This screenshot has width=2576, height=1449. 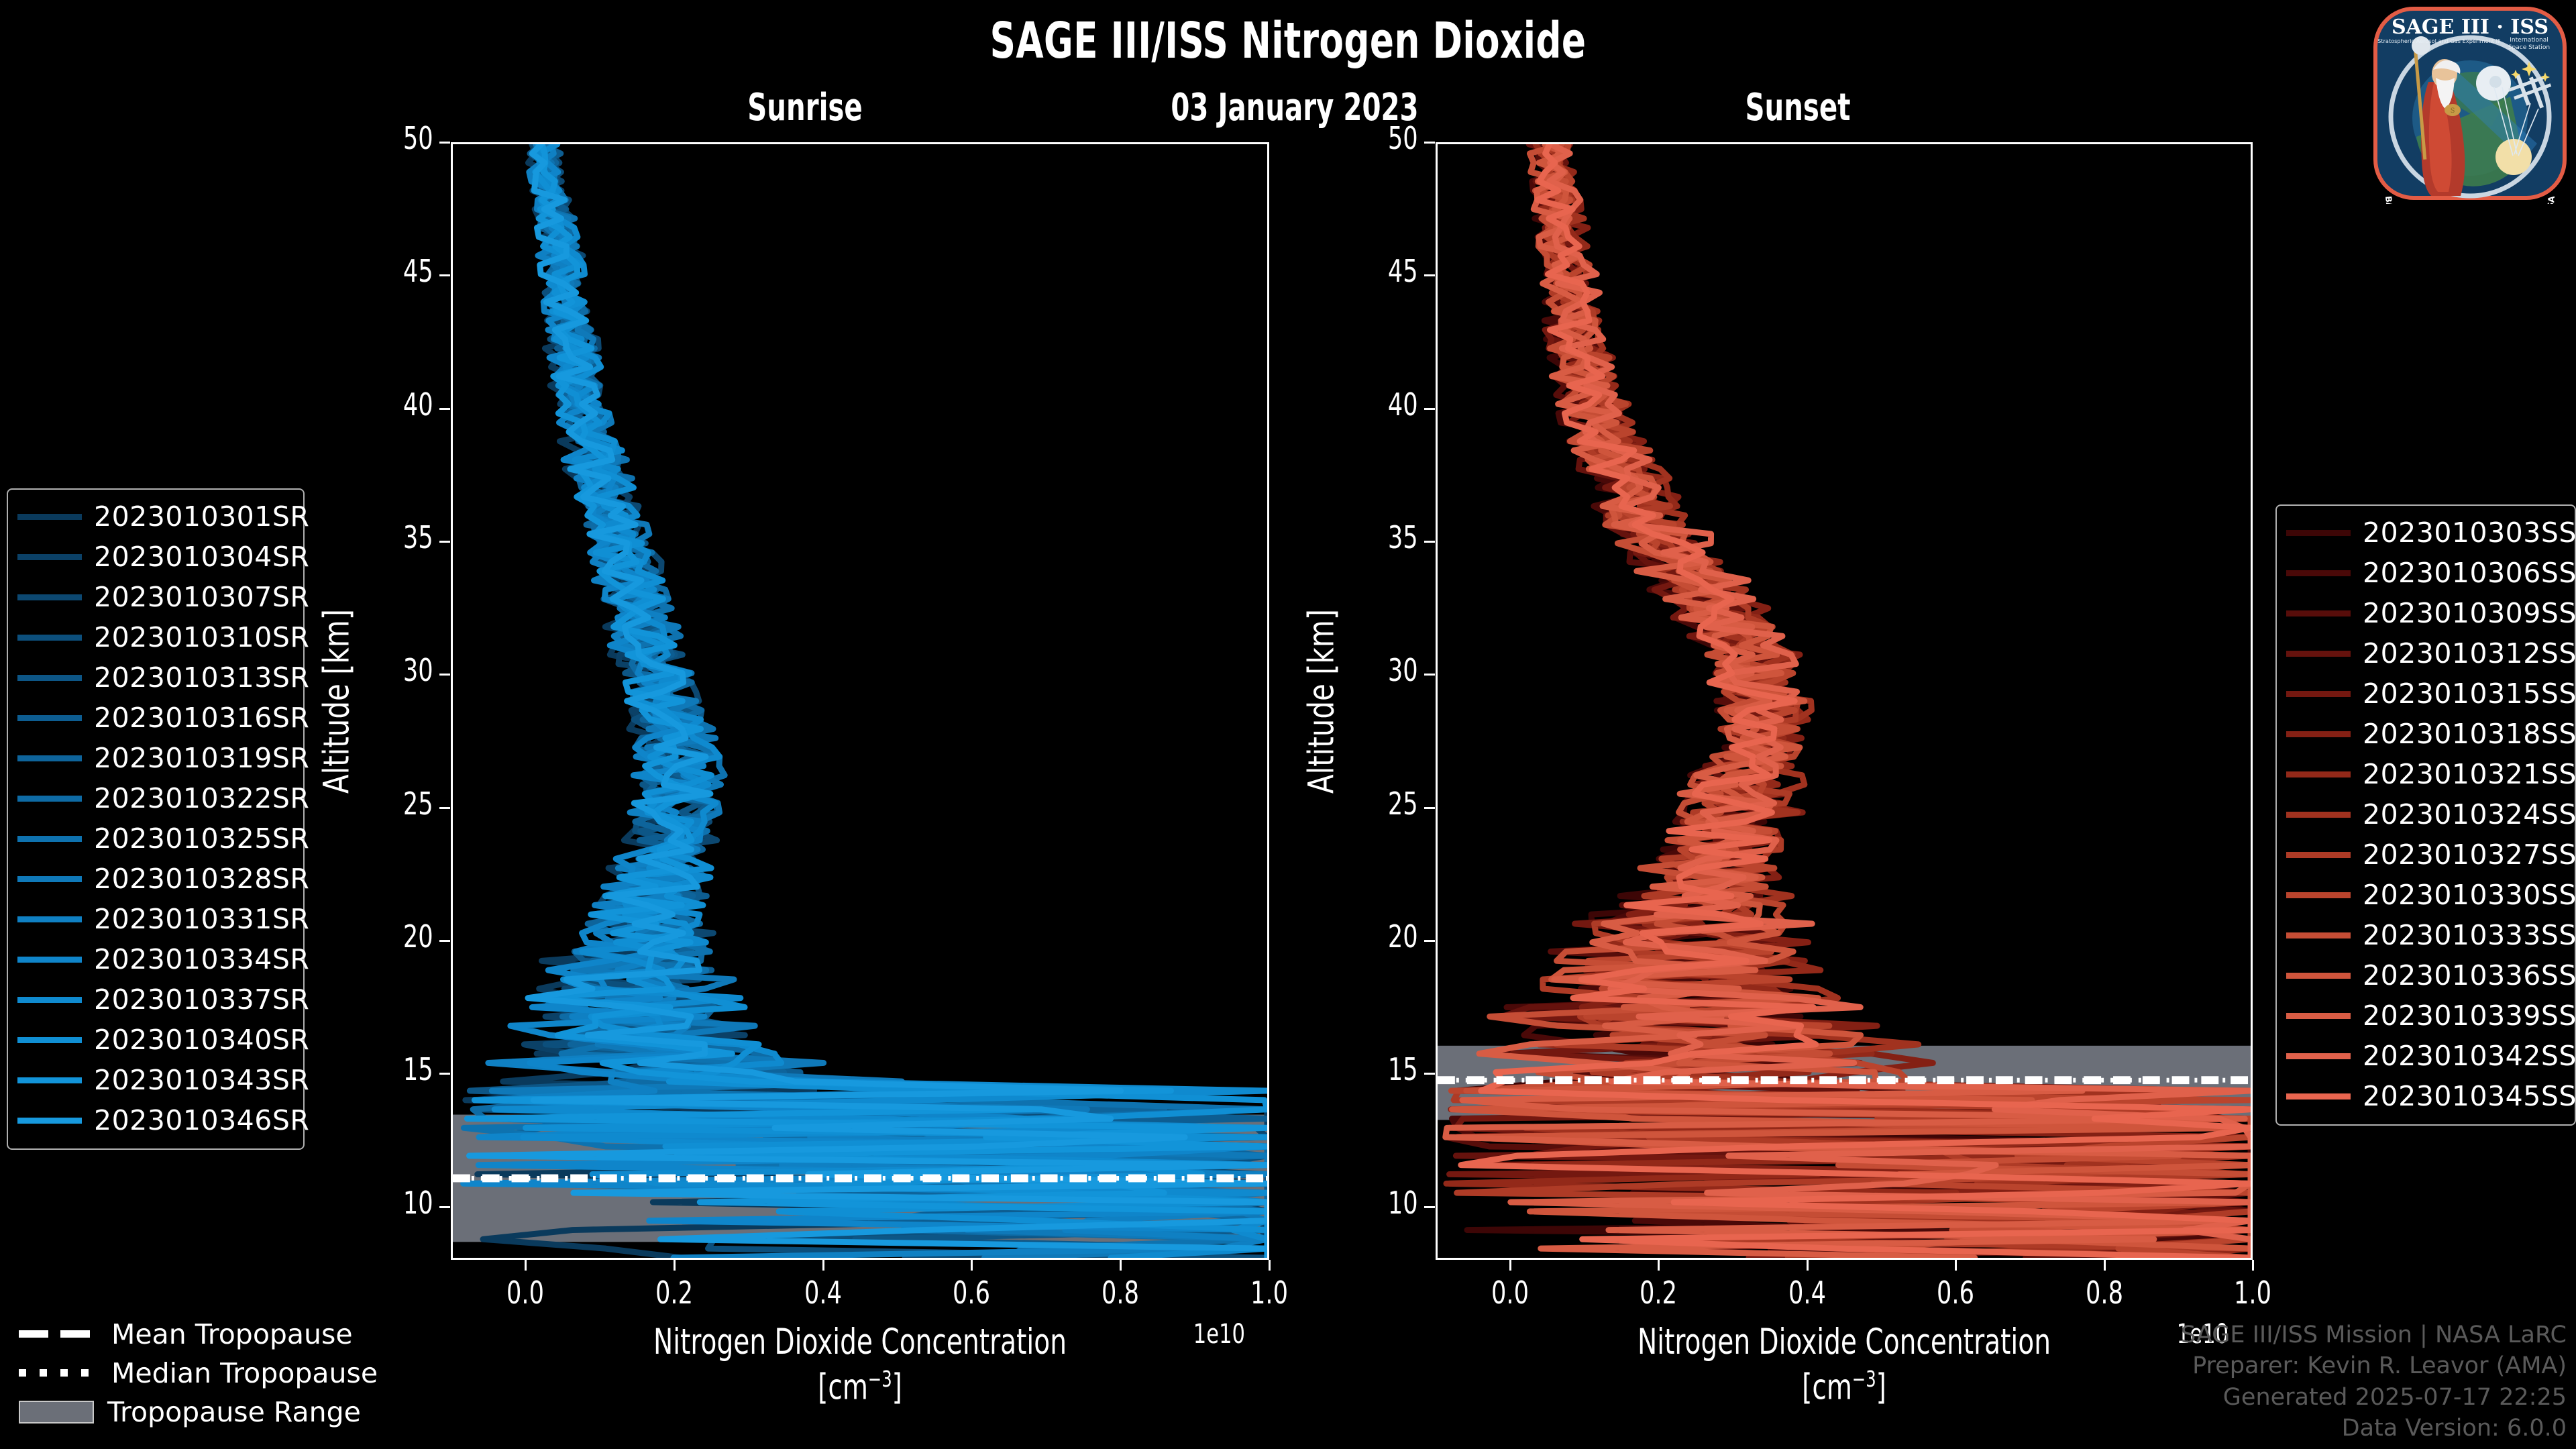 What do you see at coordinates (2431, 533) in the screenshot?
I see `legend-item: 2023010303SS` at bounding box center [2431, 533].